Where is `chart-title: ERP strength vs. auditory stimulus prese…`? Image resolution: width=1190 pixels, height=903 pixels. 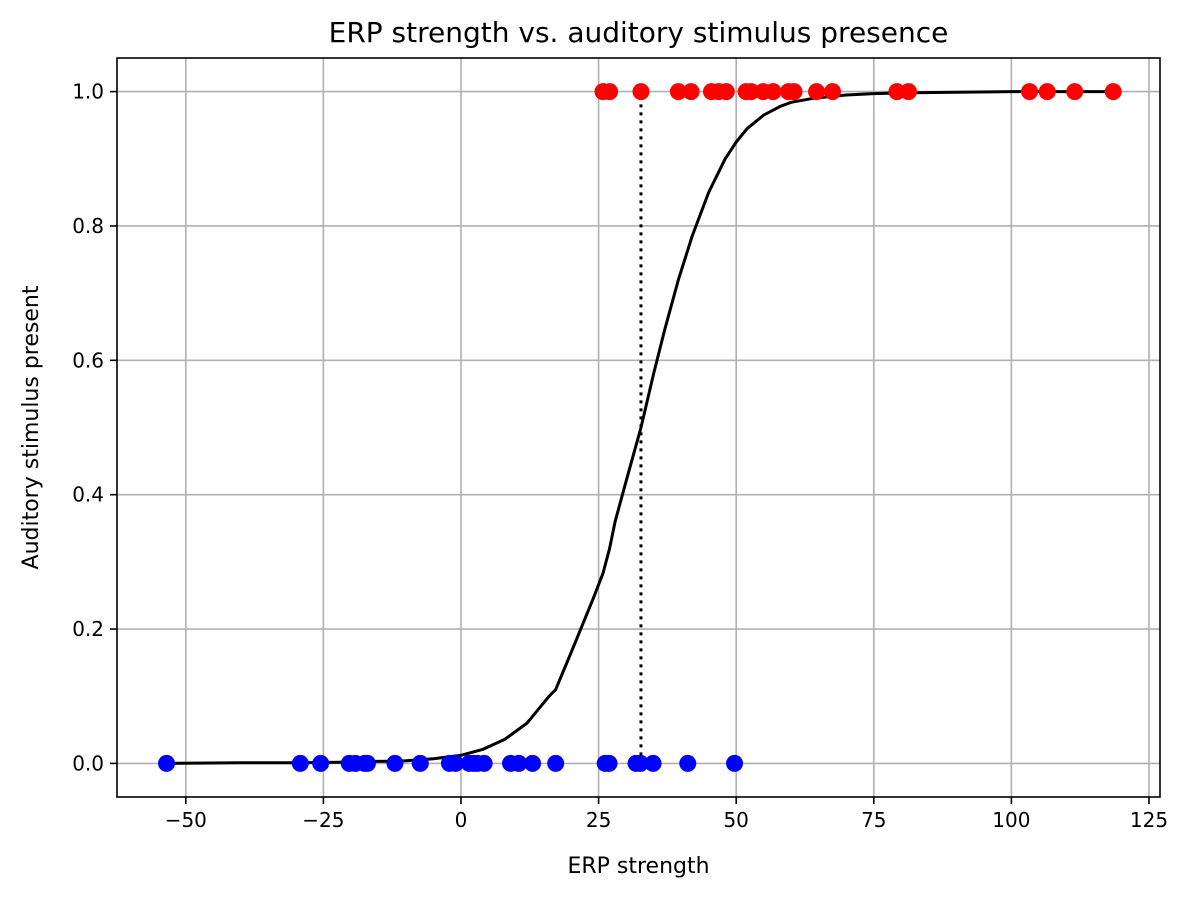
chart-title: ERP strength vs. auditory stimulus prese… is located at coordinates (639, 32).